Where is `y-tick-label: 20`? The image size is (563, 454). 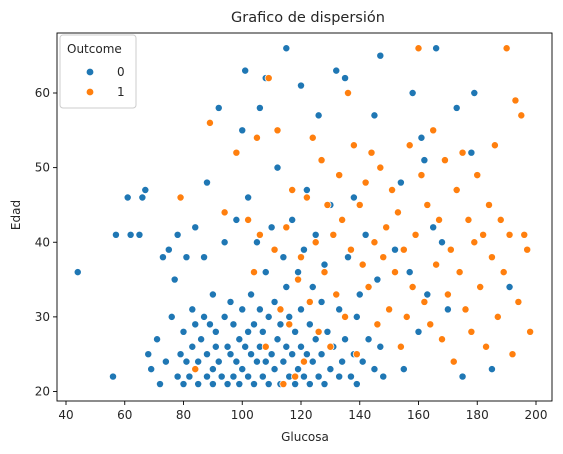 y-tick-label: 20 is located at coordinates (42, 392).